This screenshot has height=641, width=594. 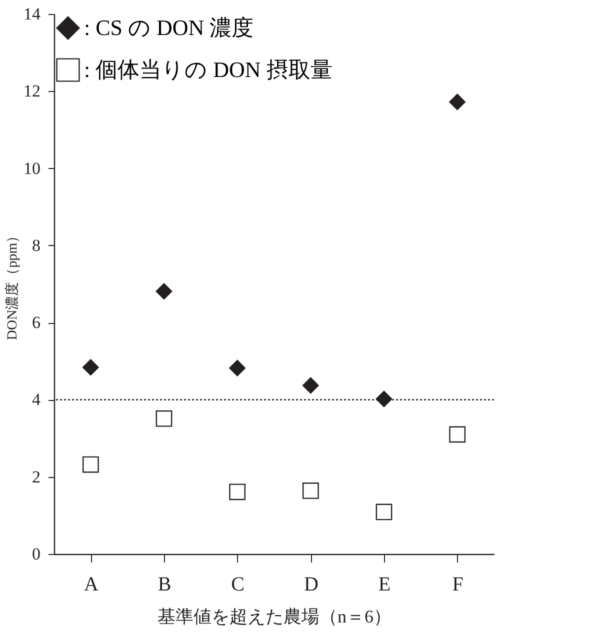 What do you see at coordinates (36, 245) in the screenshot?
I see `y-tick-label: 8` at bounding box center [36, 245].